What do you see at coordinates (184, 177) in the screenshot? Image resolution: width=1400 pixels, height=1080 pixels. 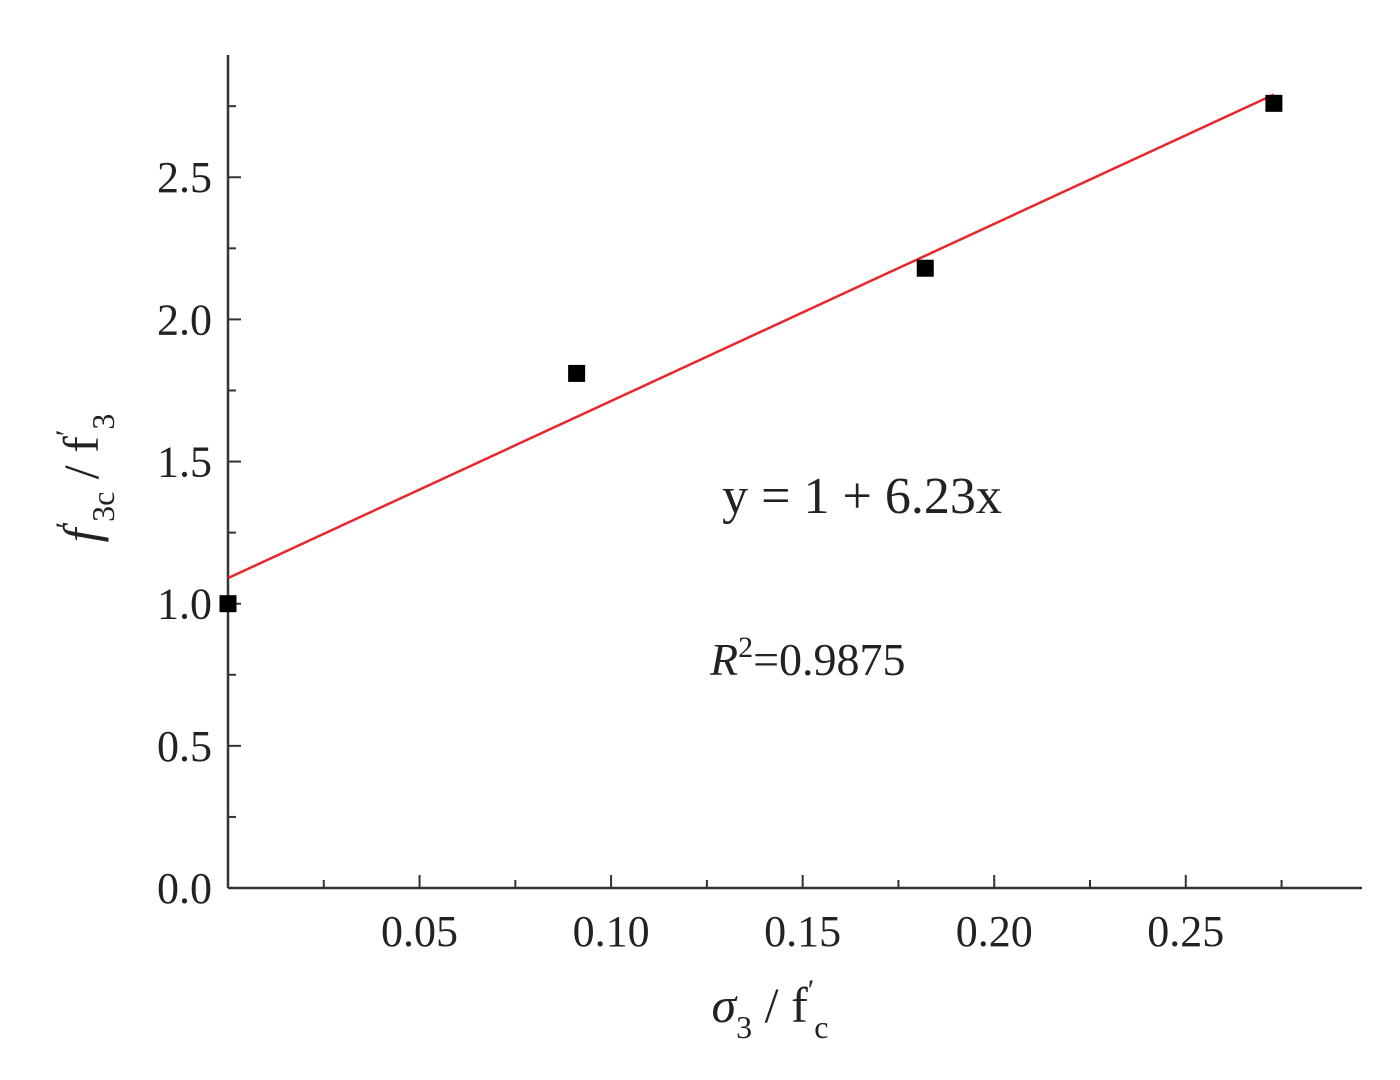 I see `y-tick-label: 2.5` at bounding box center [184, 177].